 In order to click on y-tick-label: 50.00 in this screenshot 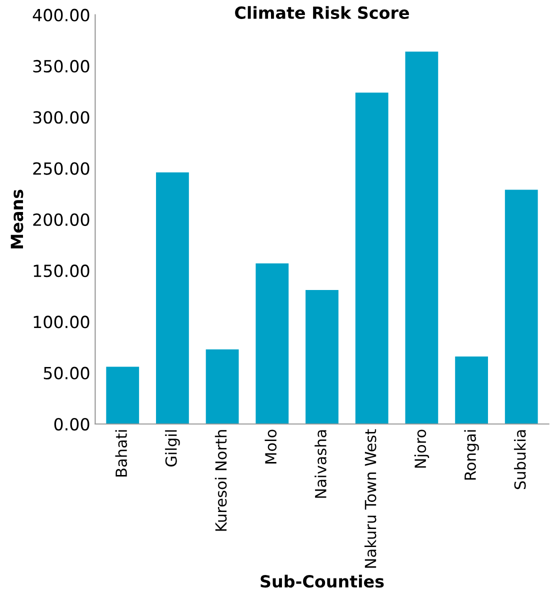, I will do `click(67, 373)`.